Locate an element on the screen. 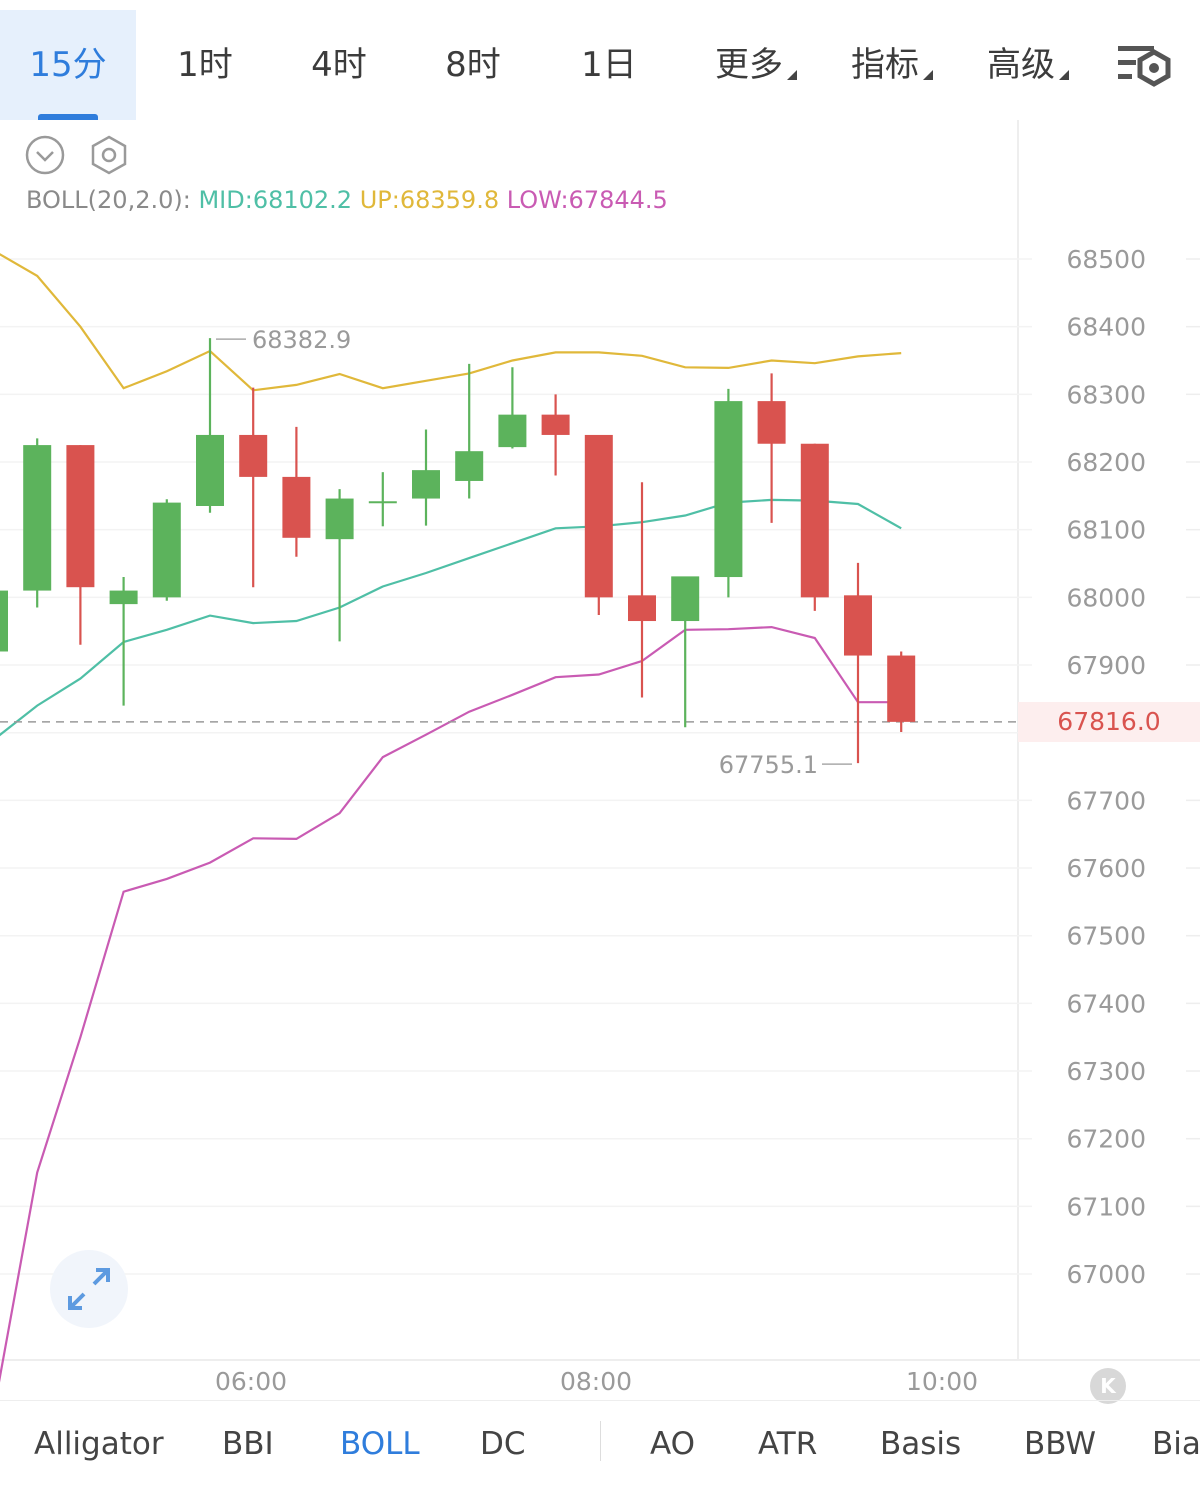  boll-mid-line is located at coordinates (451, 617).